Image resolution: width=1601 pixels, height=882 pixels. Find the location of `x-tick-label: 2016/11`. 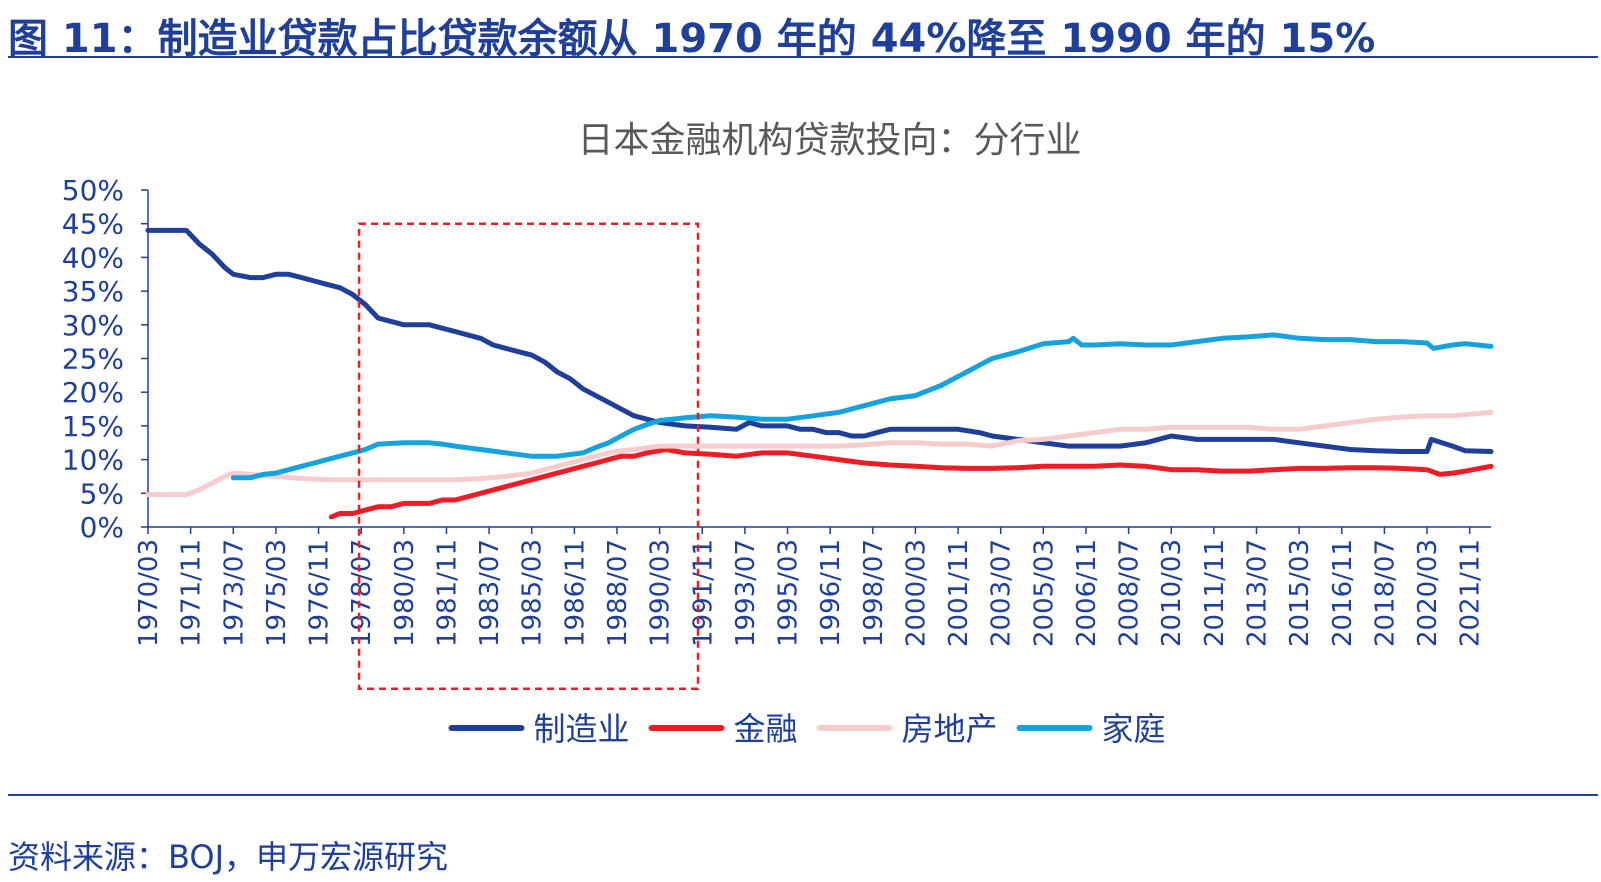

x-tick-label: 2016/11 is located at coordinates (1343, 593).